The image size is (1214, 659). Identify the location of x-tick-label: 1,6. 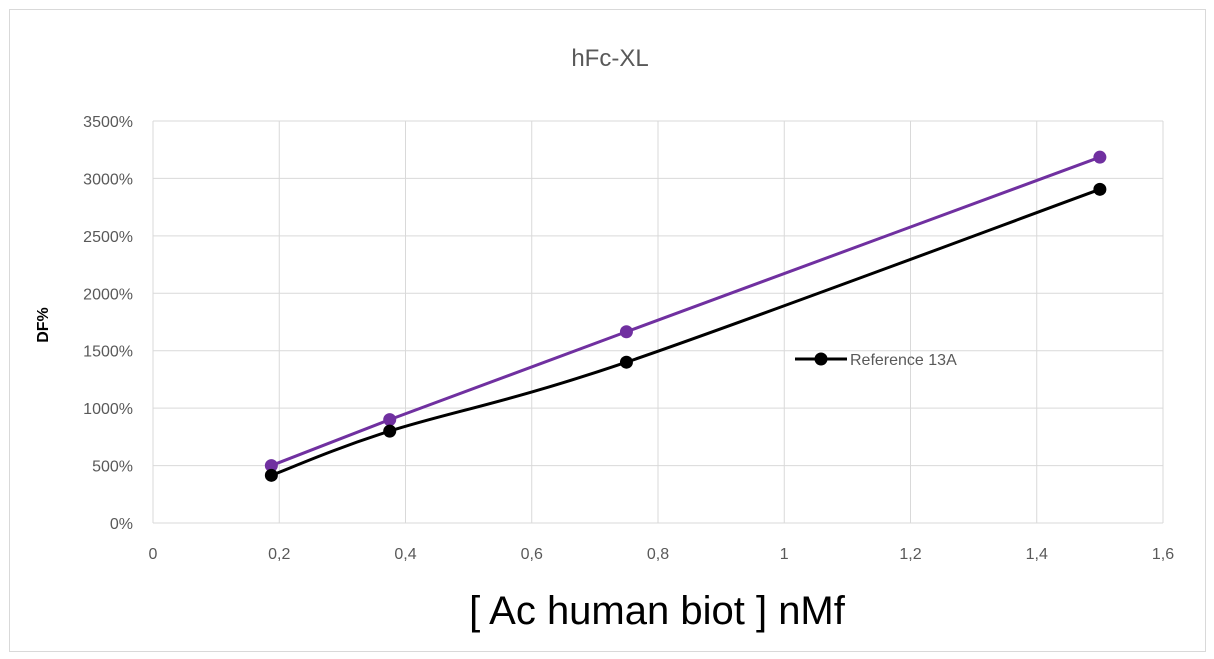
(1163, 554).